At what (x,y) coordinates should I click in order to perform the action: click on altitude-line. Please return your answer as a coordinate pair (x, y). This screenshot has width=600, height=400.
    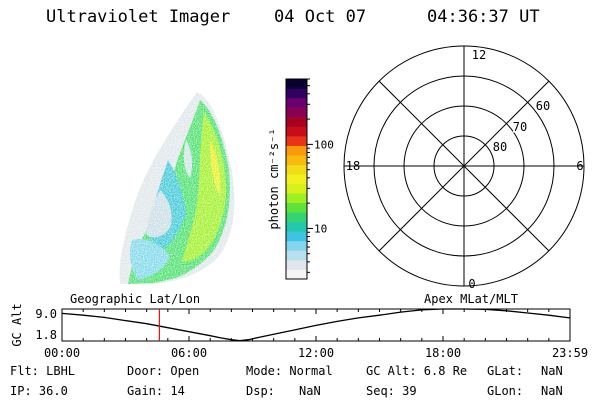
    Looking at the image, I should click on (315, 325).